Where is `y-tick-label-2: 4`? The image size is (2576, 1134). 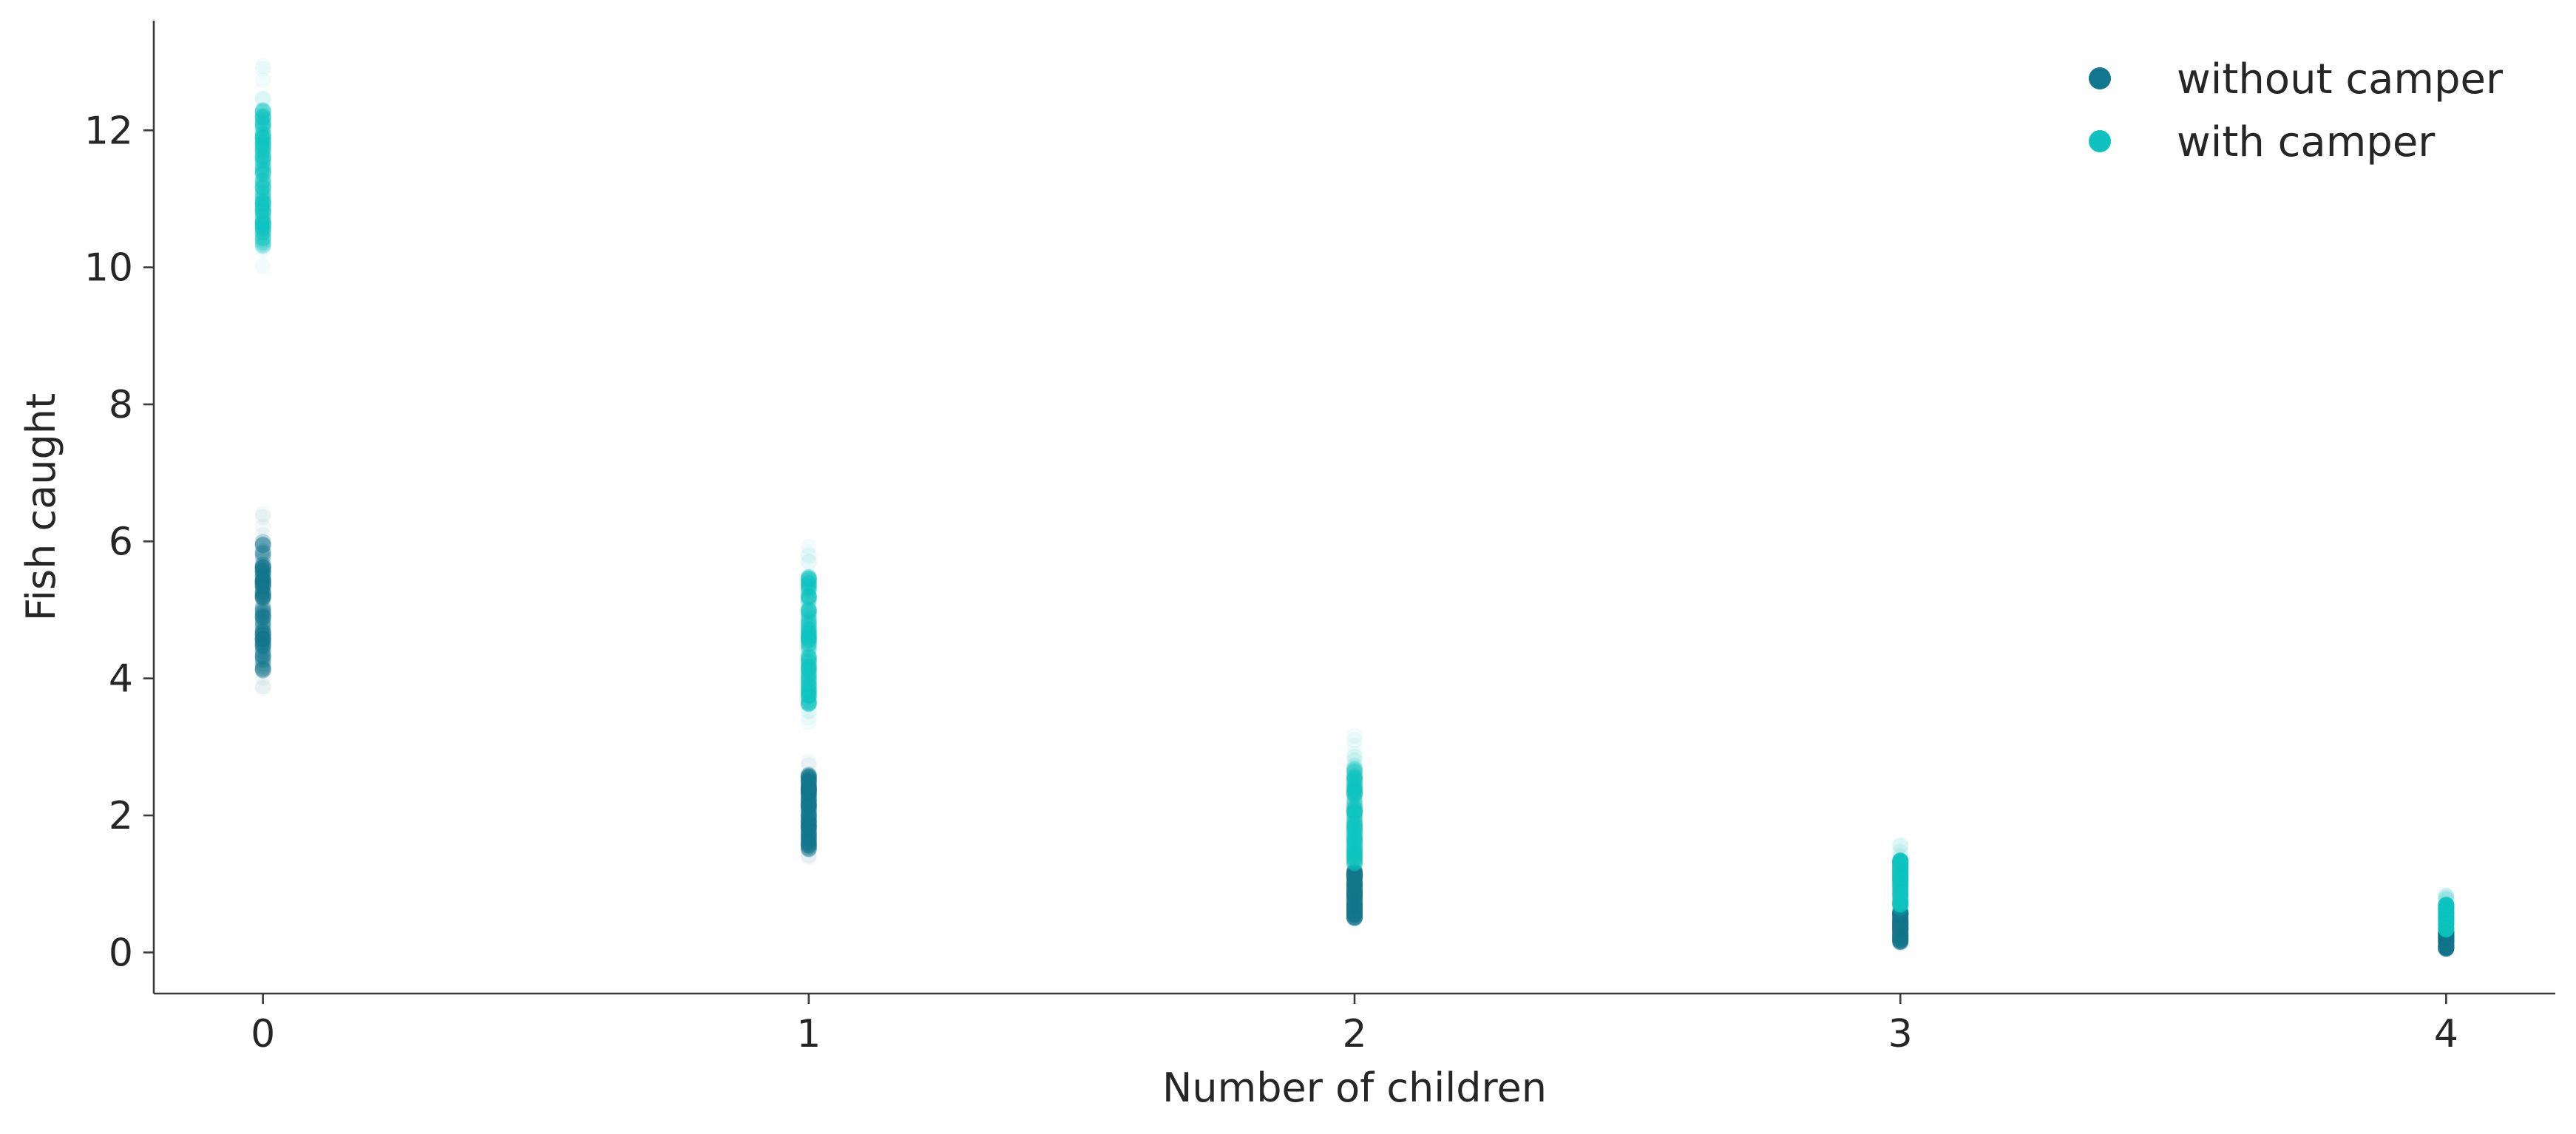
y-tick-label-2: 4 is located at coordinates (121, 679).